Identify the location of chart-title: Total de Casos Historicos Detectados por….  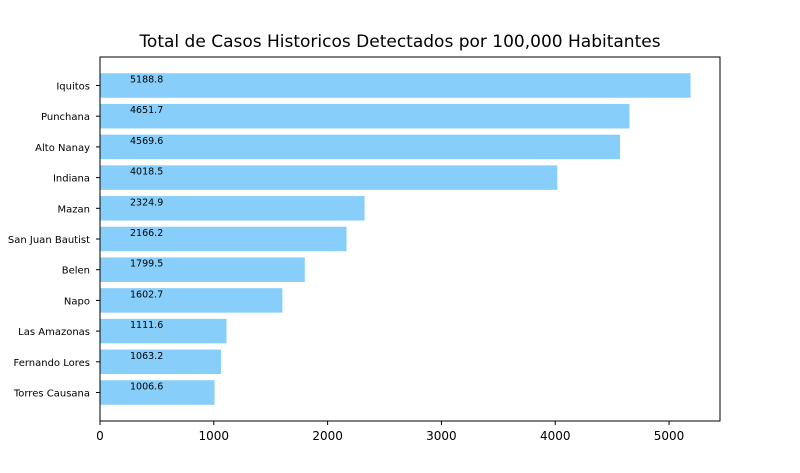
(399, 42).